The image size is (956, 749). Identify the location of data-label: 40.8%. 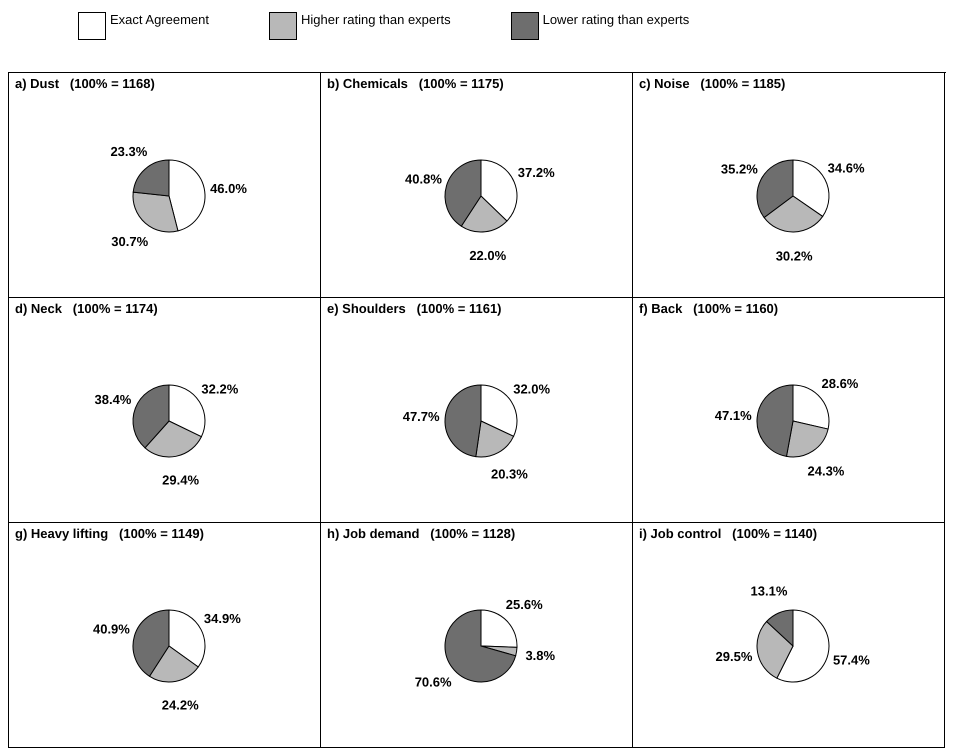
(423, 178).